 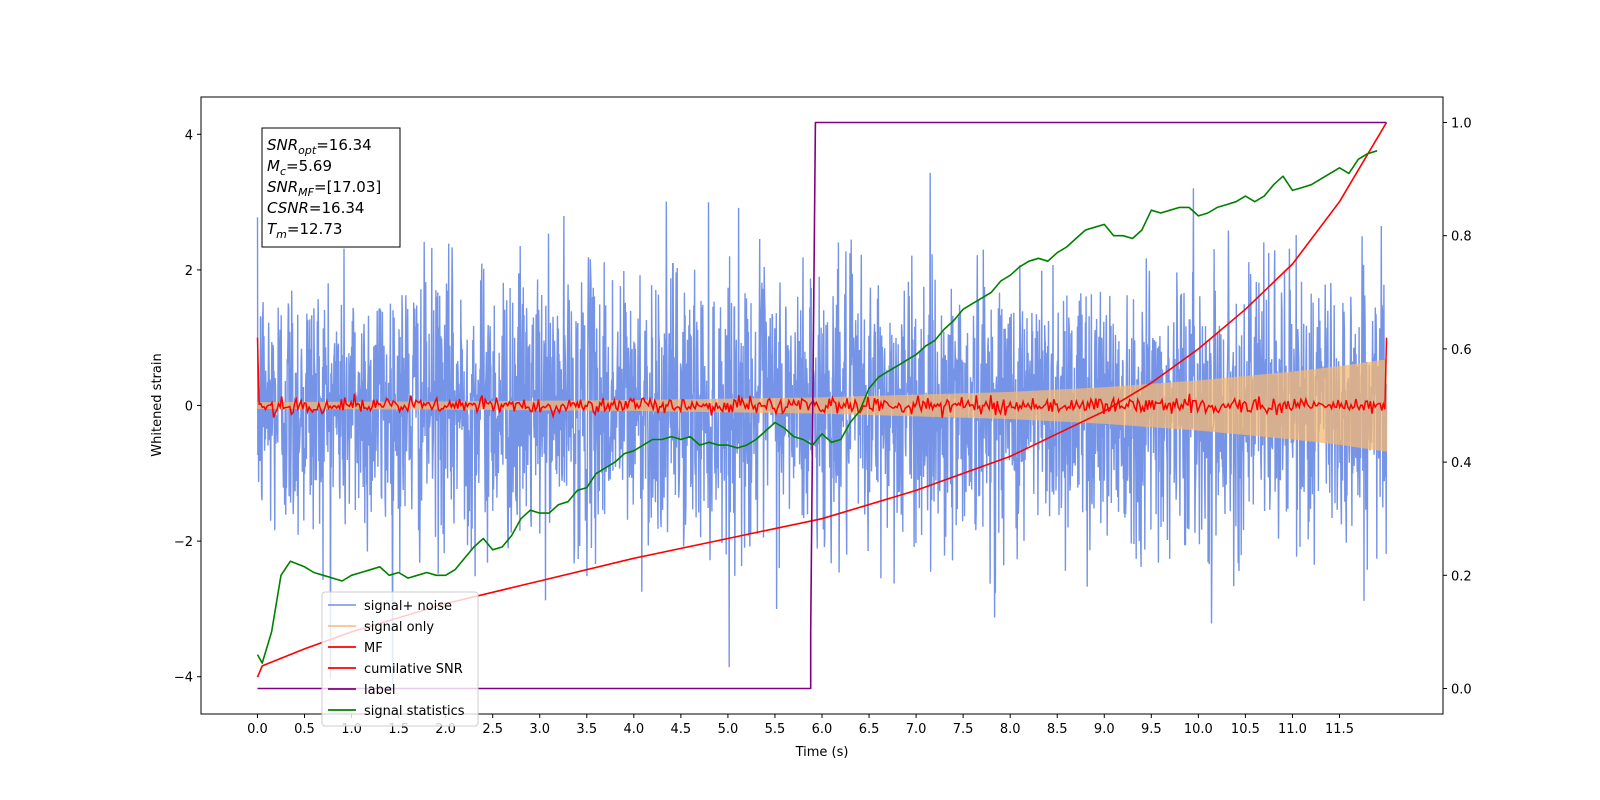 What do you see at coordinates (1461, 350) in the screenshot?
I see `y2-tick-label: 0.6` at bounding box center [1461, 350].